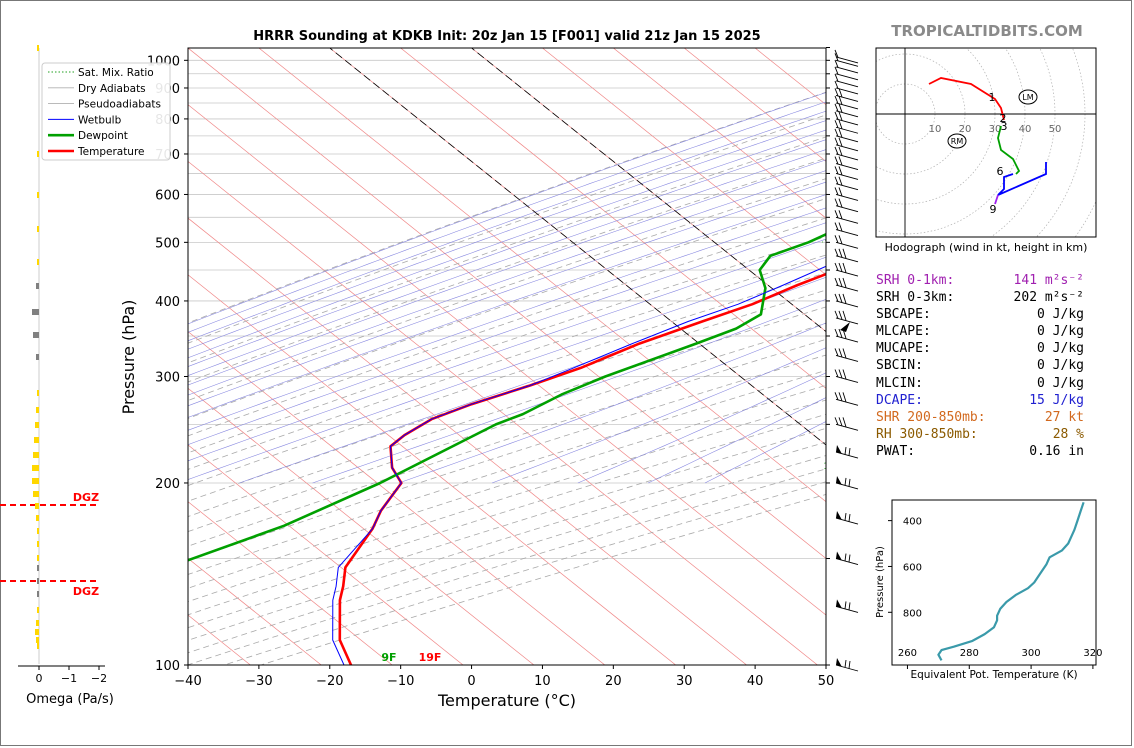  I want to click on moist-adiabat-line, so click(569, 391).